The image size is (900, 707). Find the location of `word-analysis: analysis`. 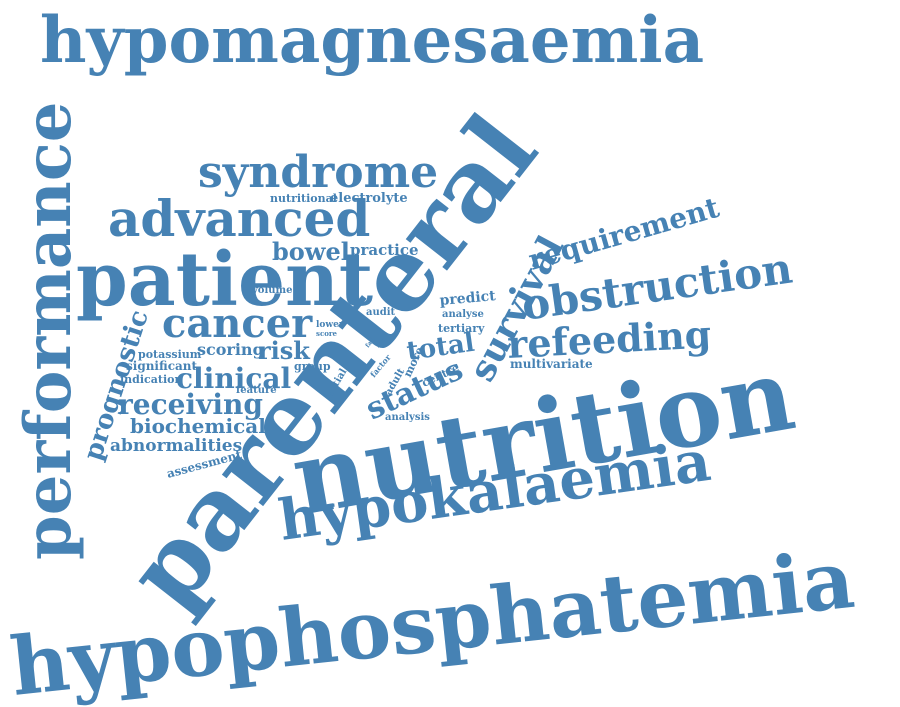

word-analysis: analysis is located at coordinates (407, 417).